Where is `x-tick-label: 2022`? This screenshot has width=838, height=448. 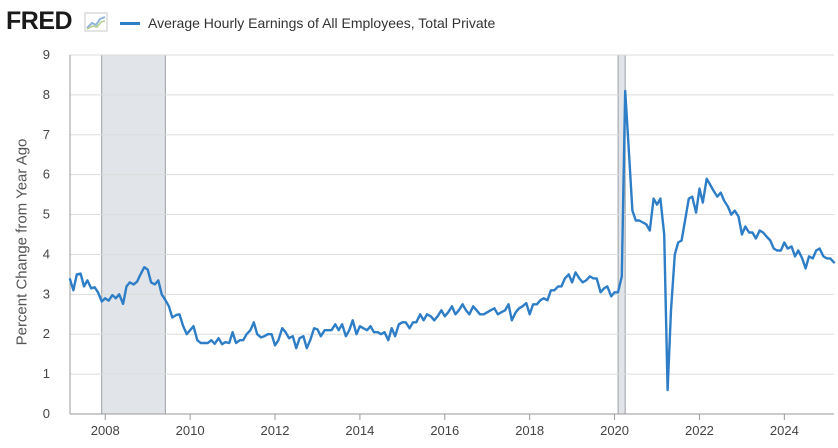
x-tick-label: 2022 is located at coordinates (699, 430).